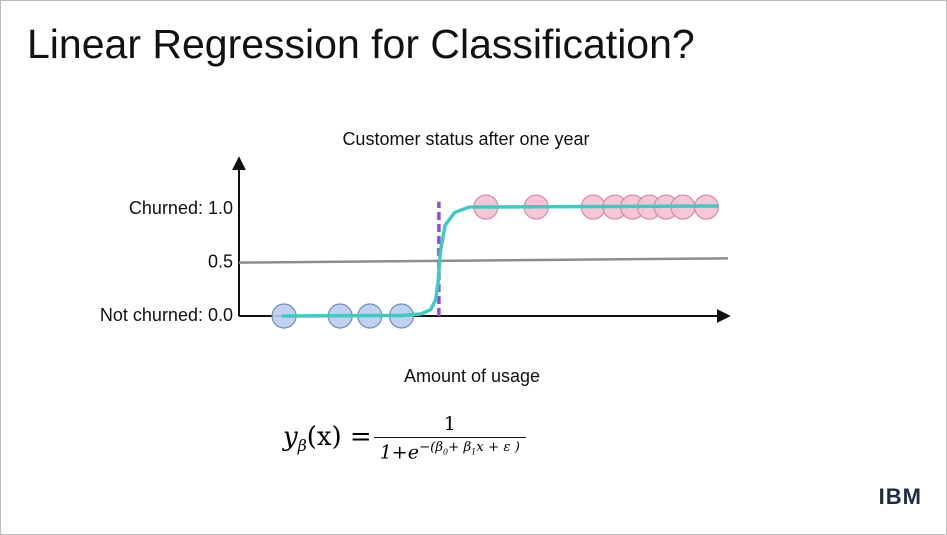 Image resolution: width=947 pixels, height=535 pixels. I want to click on threshold-line, so click(483, 260).